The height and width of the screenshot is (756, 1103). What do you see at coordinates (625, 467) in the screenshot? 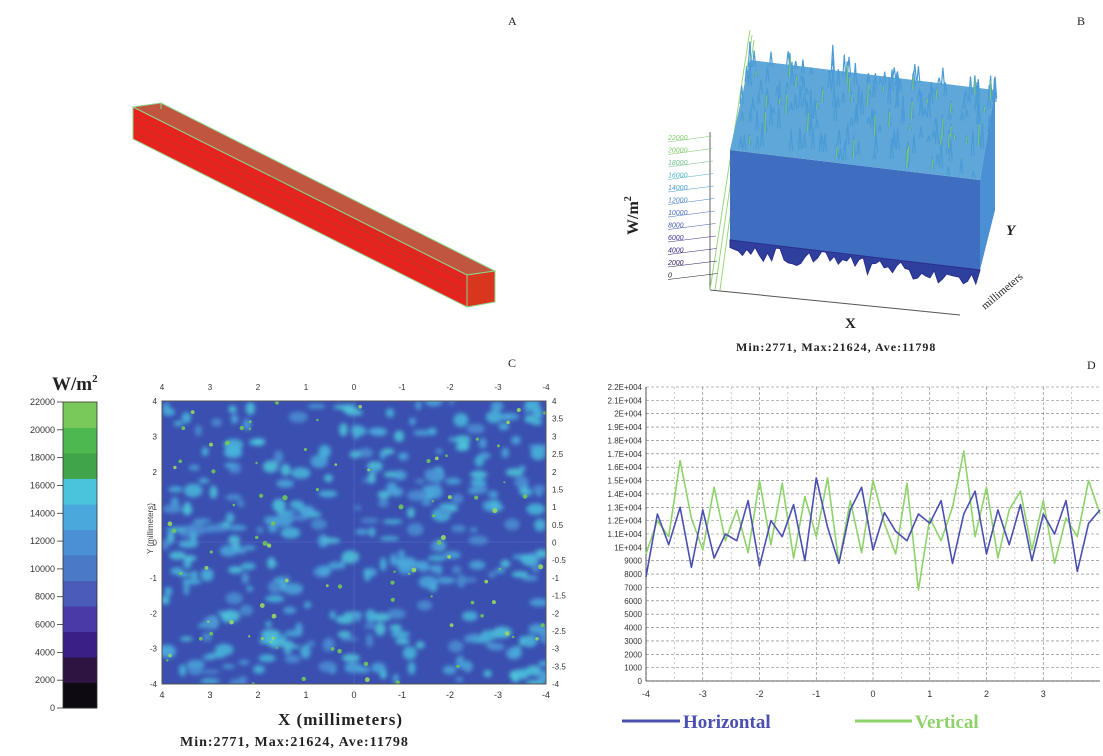
I see `panel-d-y-tick: 1.6E+004` at bounding box center [625, 467].